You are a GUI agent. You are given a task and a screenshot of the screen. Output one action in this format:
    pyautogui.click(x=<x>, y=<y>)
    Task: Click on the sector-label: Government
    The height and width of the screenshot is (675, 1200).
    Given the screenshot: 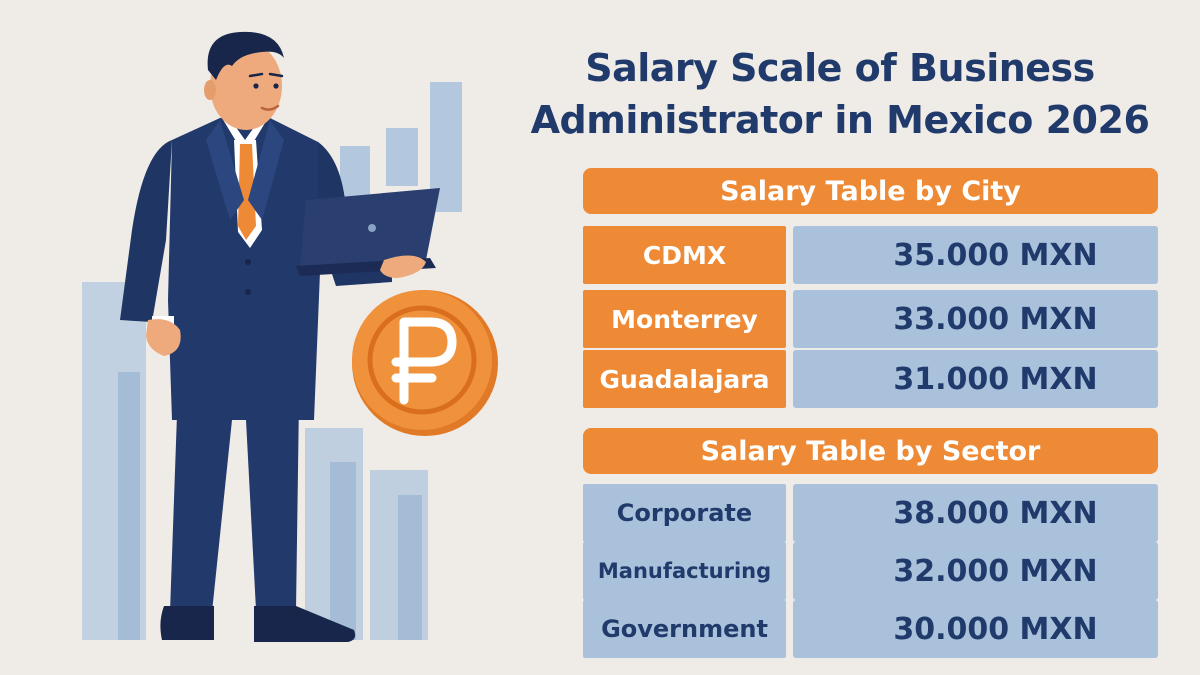 What is the action you would take?
    pyautogui.click(x=684, y=629)
    